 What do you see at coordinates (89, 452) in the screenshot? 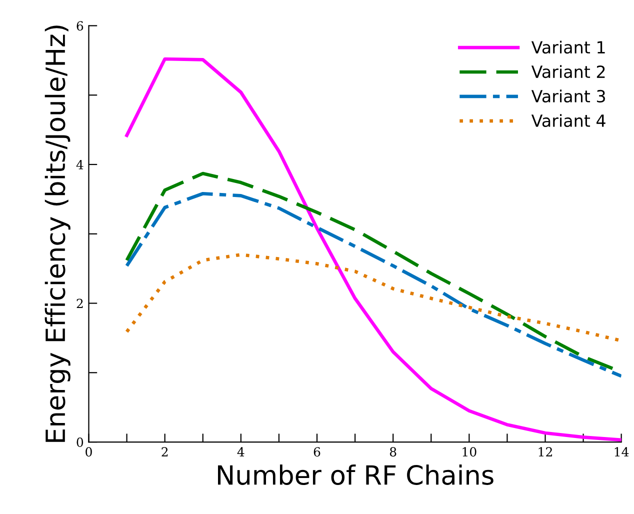
I see `x-tick-label: 0` at bounding box center [89, 452].